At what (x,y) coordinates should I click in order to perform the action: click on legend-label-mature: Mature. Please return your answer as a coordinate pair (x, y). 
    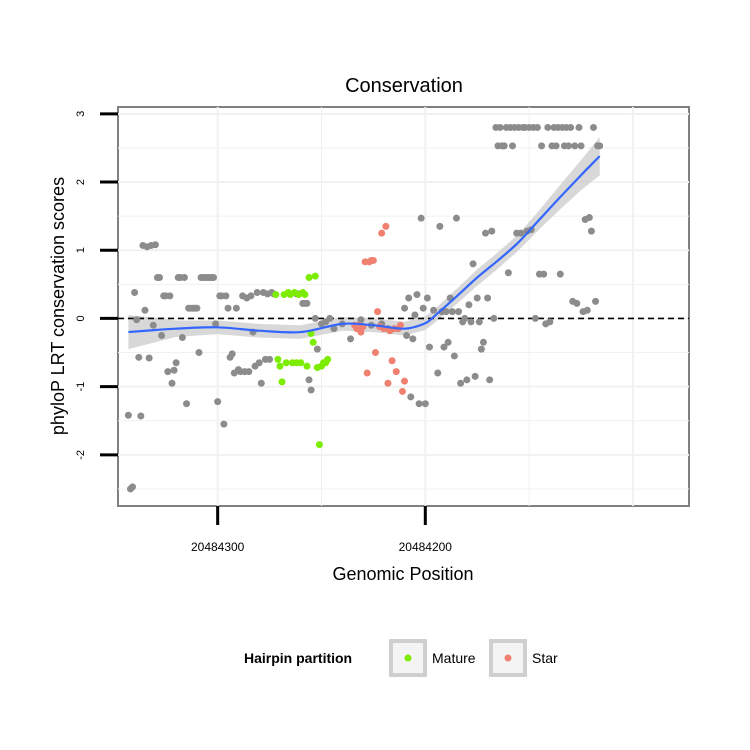
    Looking at the image, I should click on (454, 658).